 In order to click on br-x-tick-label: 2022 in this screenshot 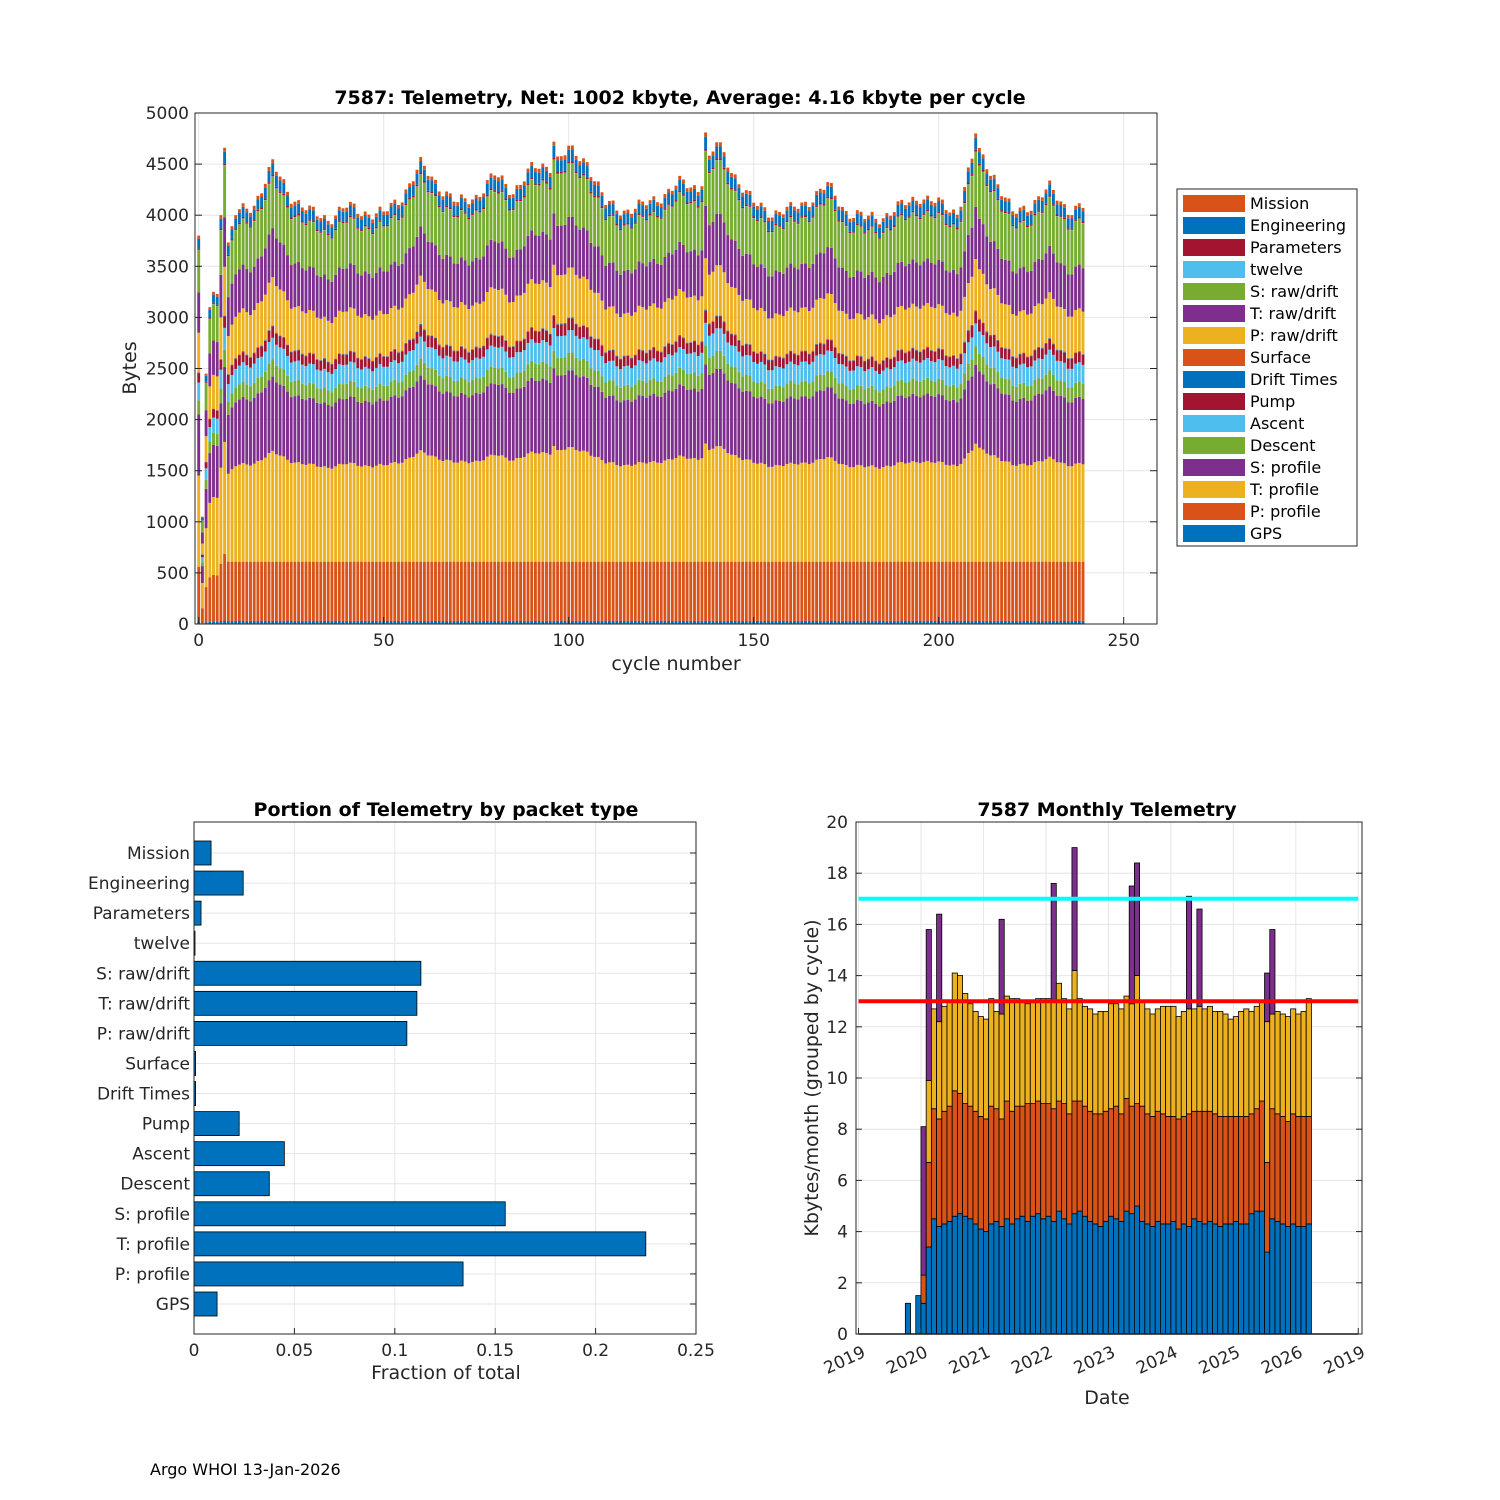, I will do `click(1032, 1360)`.